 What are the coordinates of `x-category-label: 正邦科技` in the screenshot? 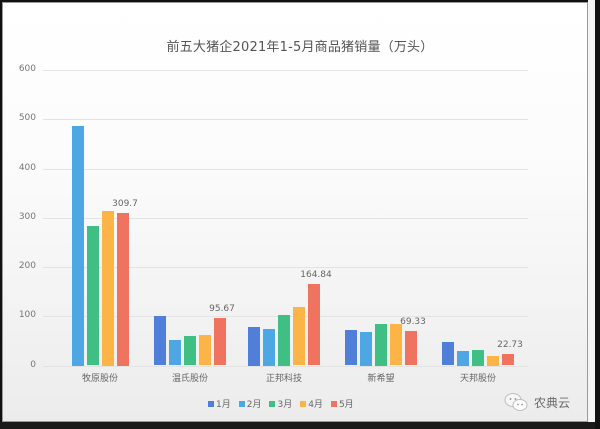 It's located at (284, 379).